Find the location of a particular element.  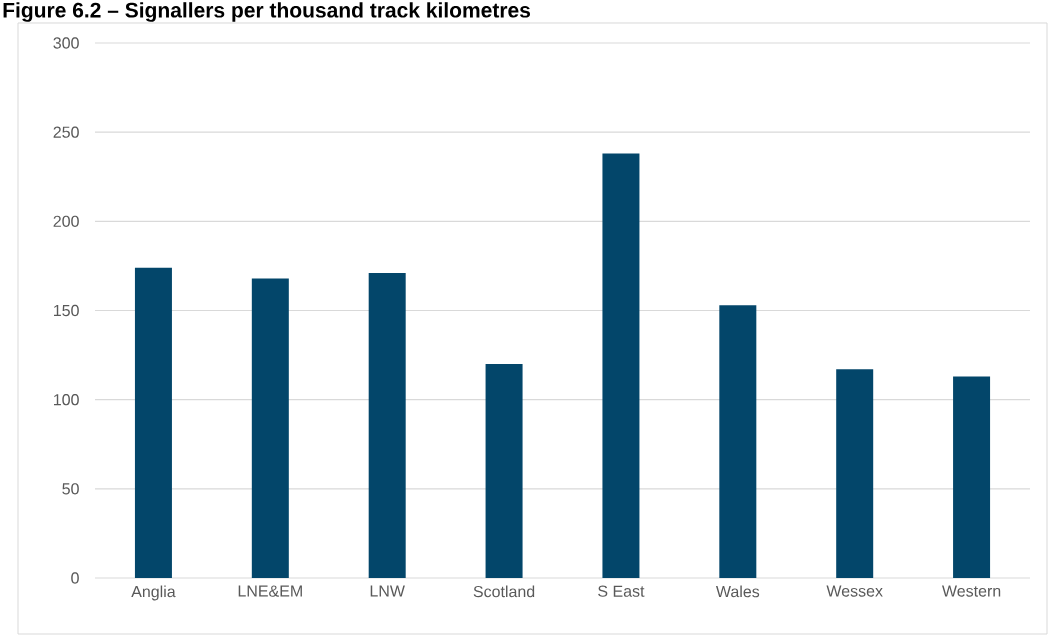

y-tick-label: 300 is located at coordinates (66, 43).